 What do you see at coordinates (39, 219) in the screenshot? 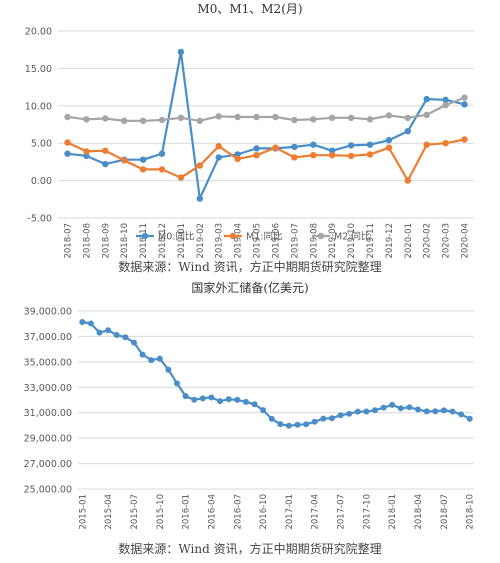
I see `y-tick-label: -5.00` at bounding box center [39, 219].